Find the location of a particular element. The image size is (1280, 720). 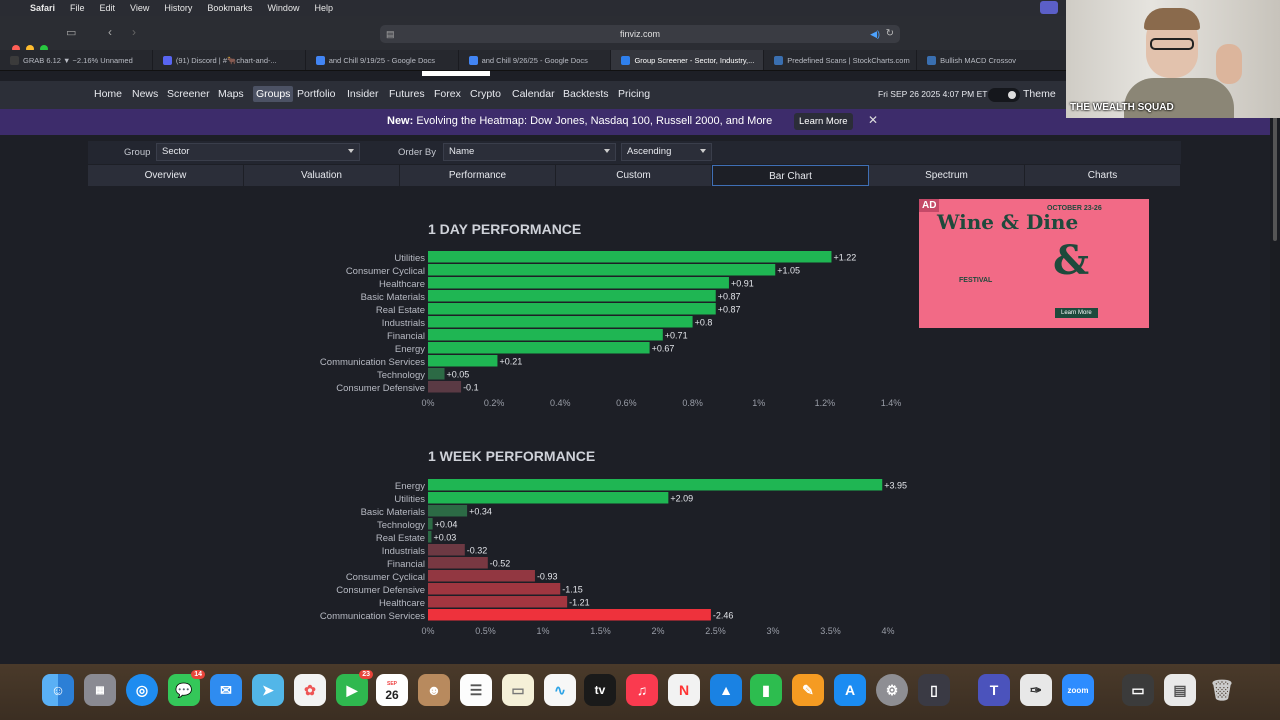

page-scrollbar is located at coordinates (1275, 367).